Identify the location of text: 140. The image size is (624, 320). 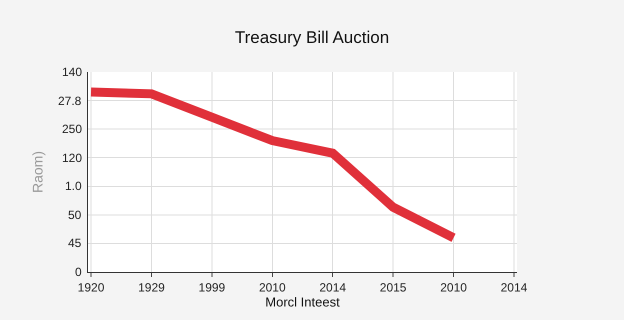
(72, 72).